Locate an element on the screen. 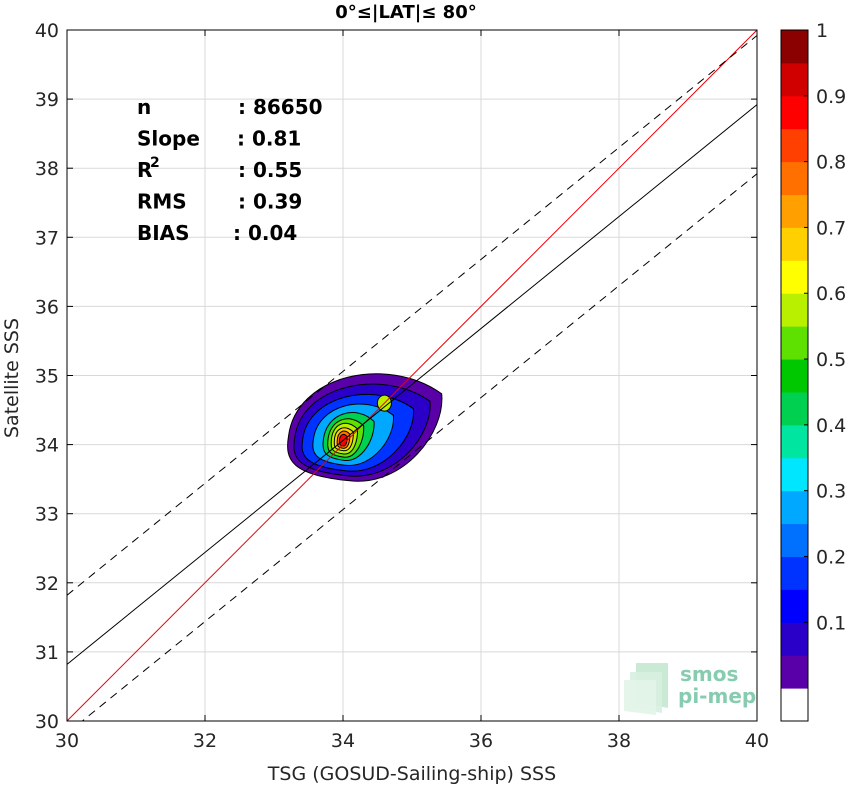 This screenshot has height=792, width=849. x-tick-label: 30 is located at coordinates (67, 741).